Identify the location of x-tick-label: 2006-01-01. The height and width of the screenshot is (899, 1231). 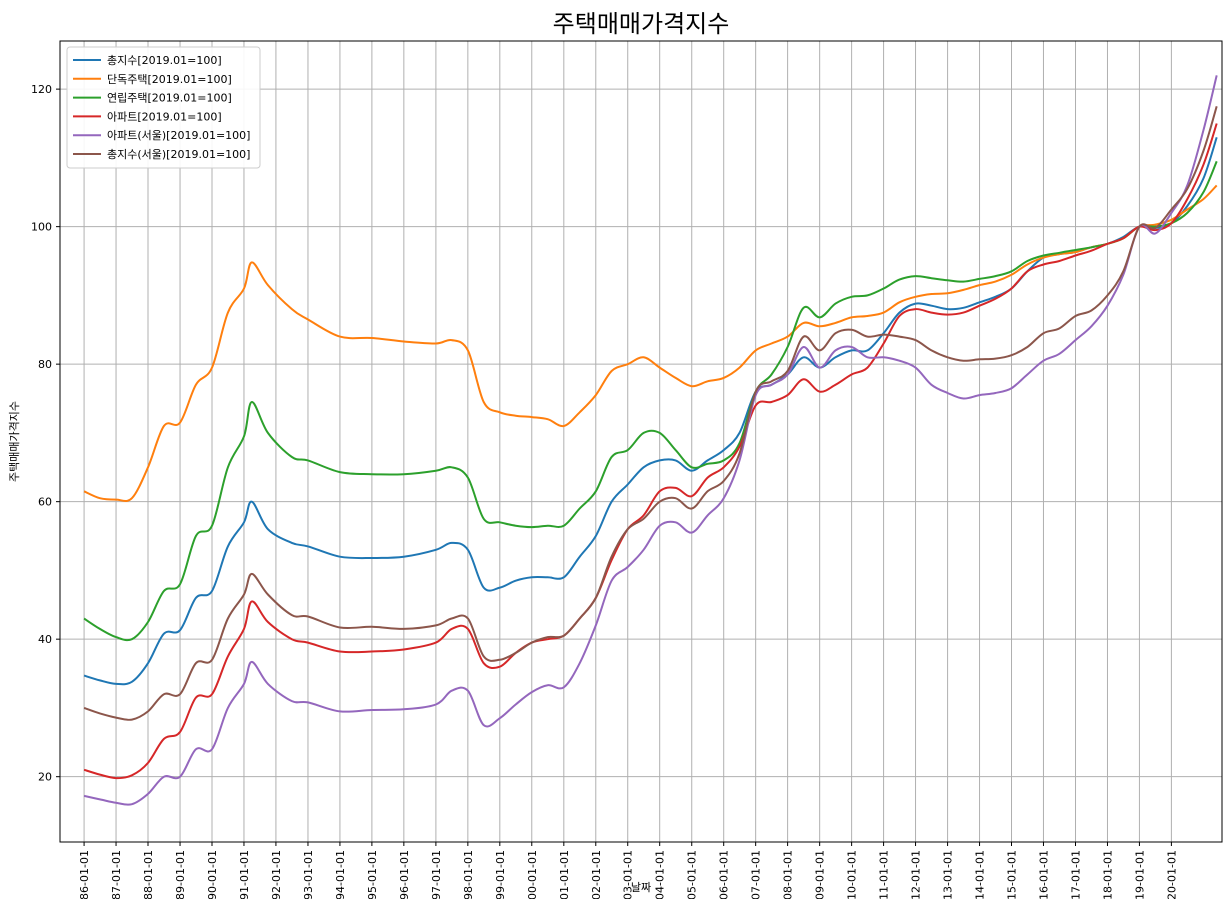
(724, 874).